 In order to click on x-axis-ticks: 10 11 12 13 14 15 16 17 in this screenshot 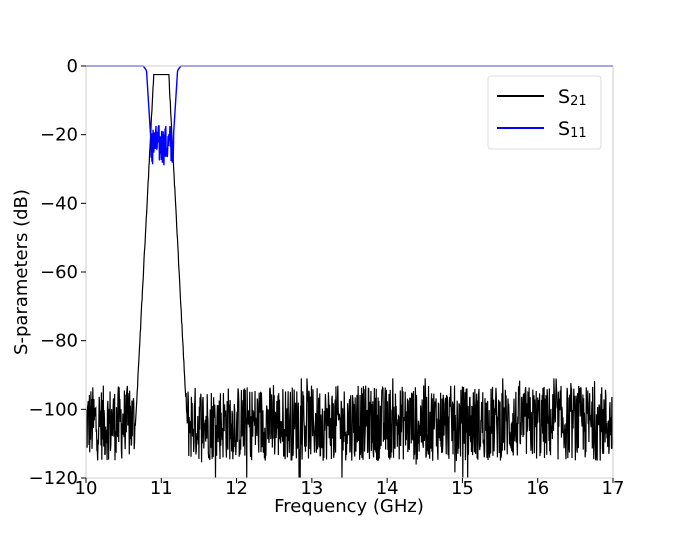, I will do `click(350, 488)`.